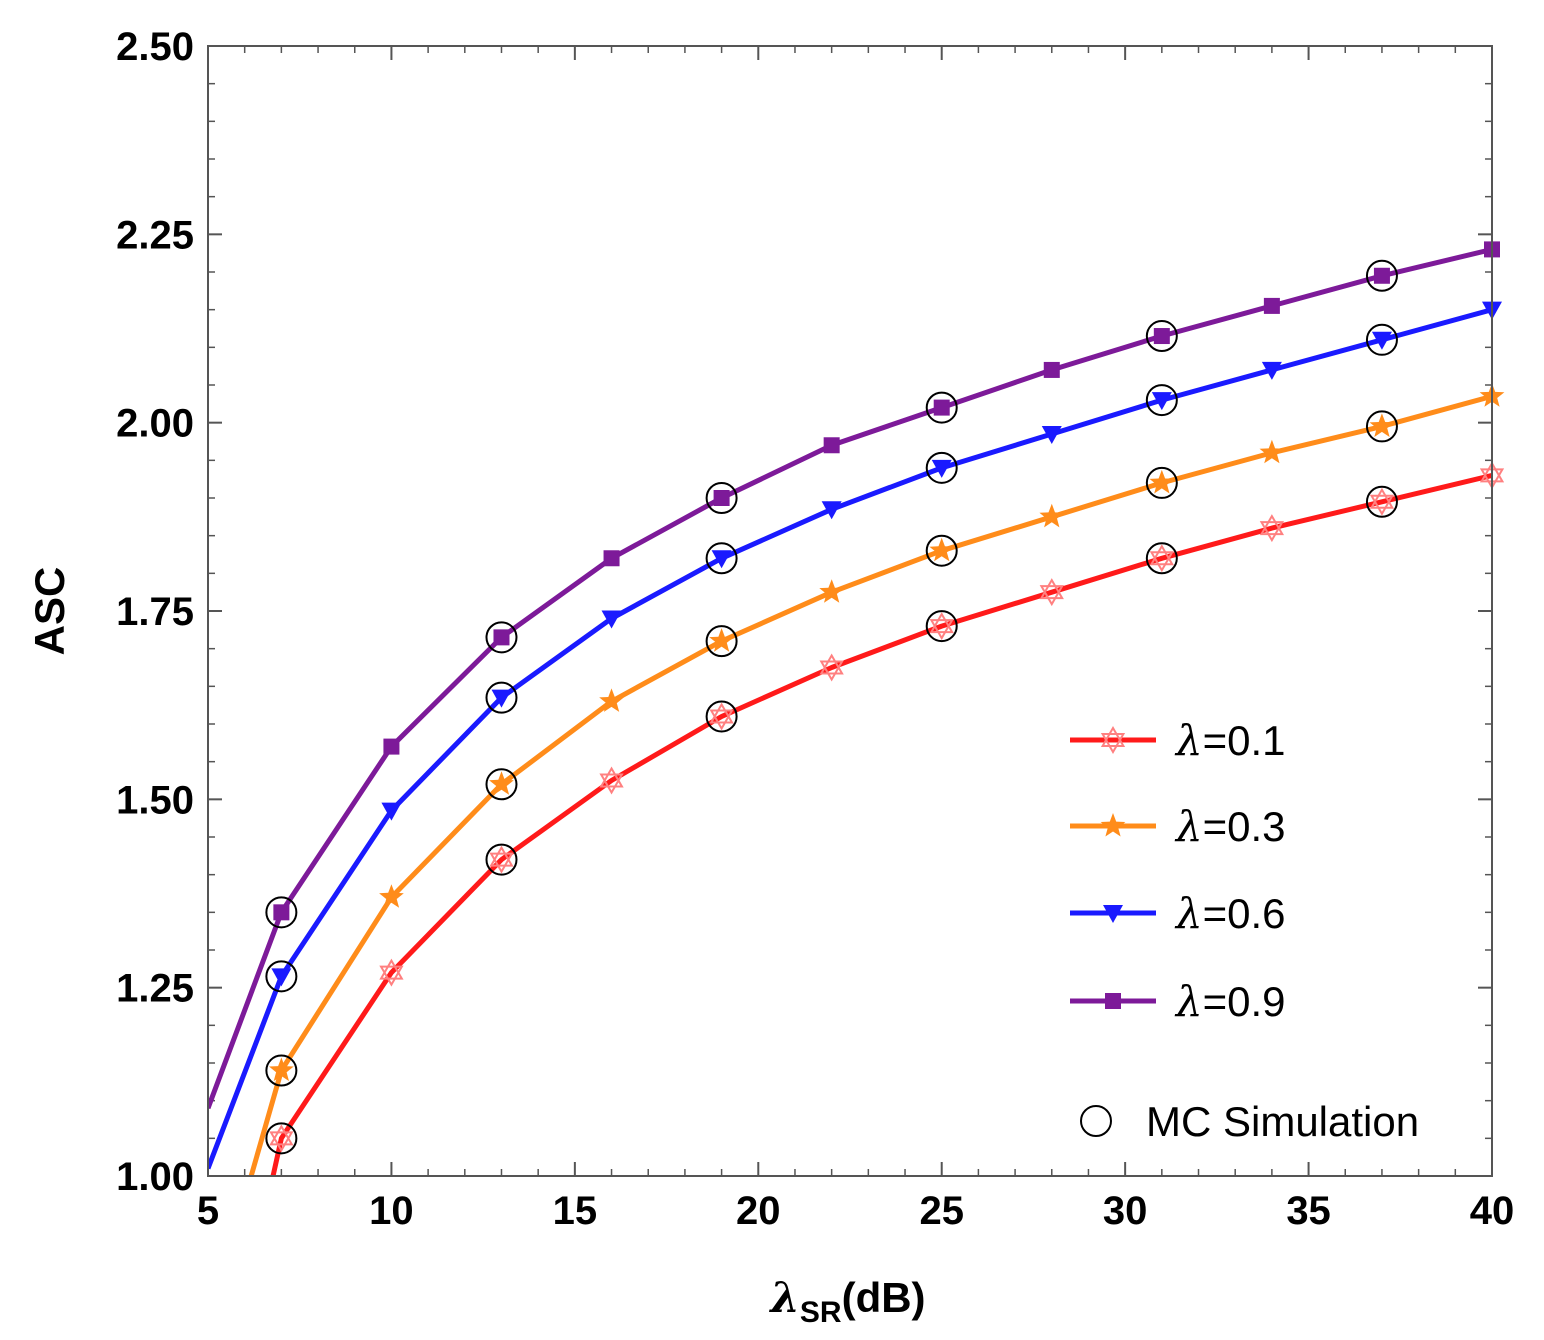  What do you see at coordinates (155, 800) in the screenshot?
I see `y-tick-label: 1.50` at bounding box center [155, 800].